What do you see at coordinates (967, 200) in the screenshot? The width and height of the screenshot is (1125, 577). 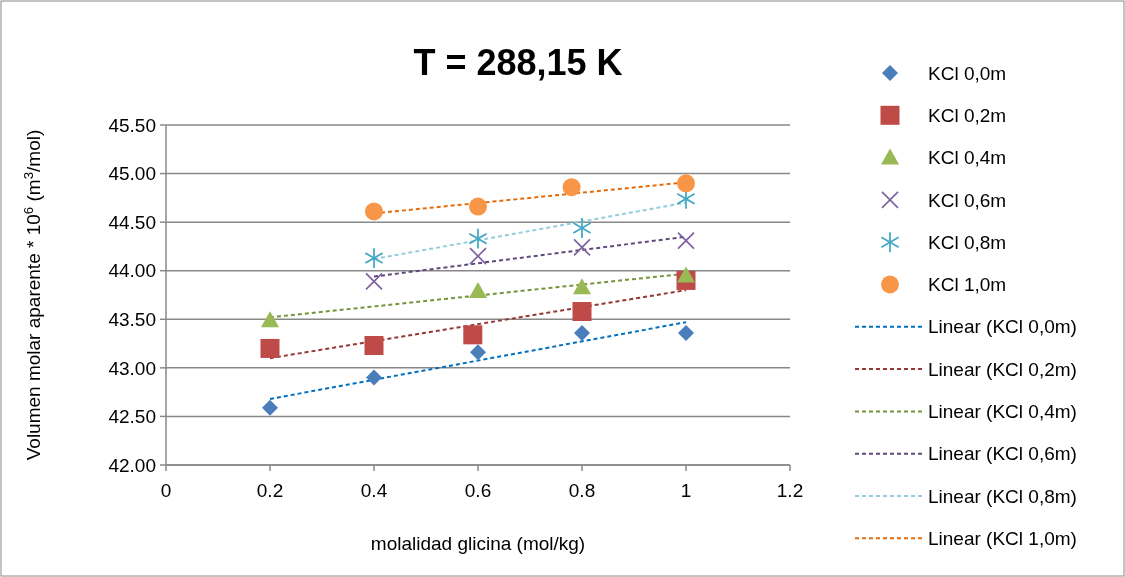 I see `legend-label: KCl 0,6m` at bounding box center [967, 200].